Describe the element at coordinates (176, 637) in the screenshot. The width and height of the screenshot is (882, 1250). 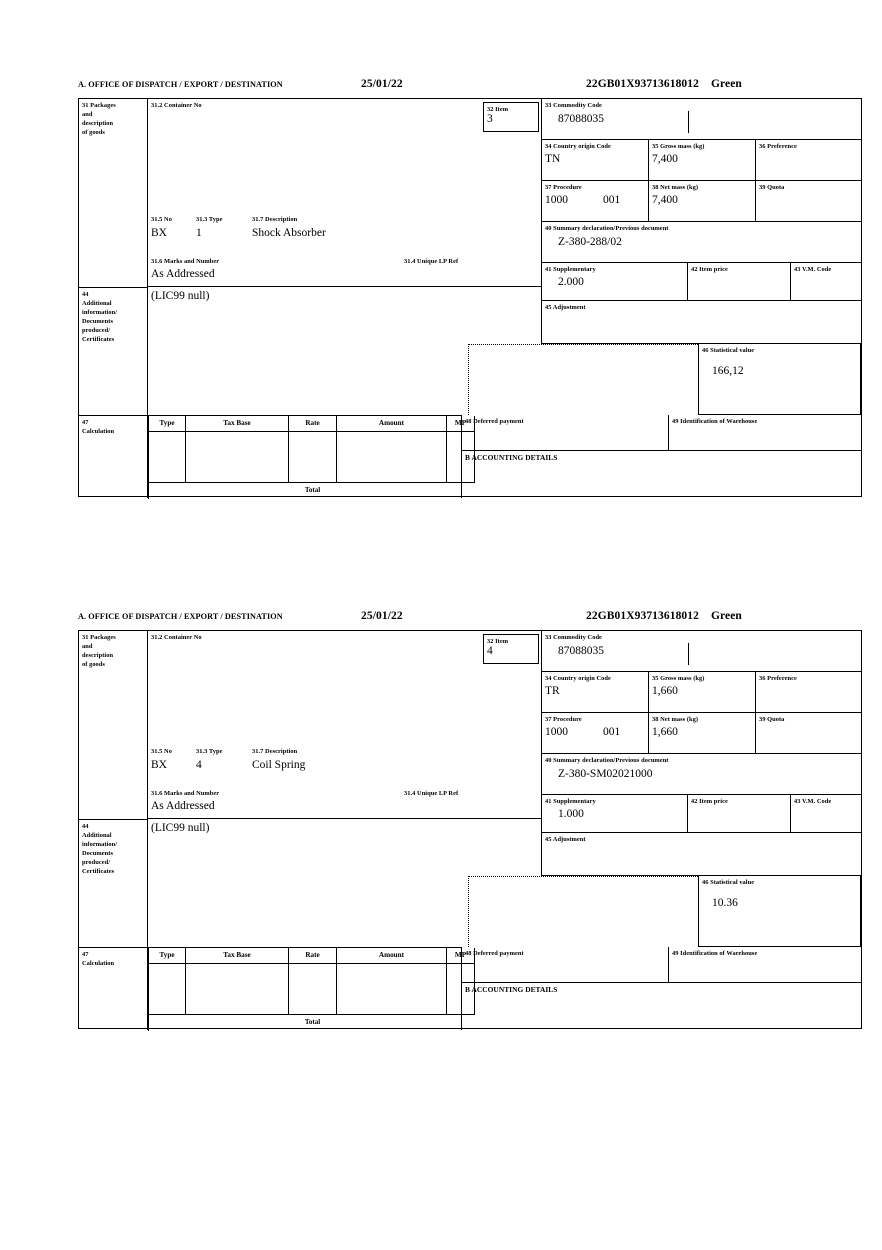
I see `box-31-2-label: 31.2 Container No` at that location.